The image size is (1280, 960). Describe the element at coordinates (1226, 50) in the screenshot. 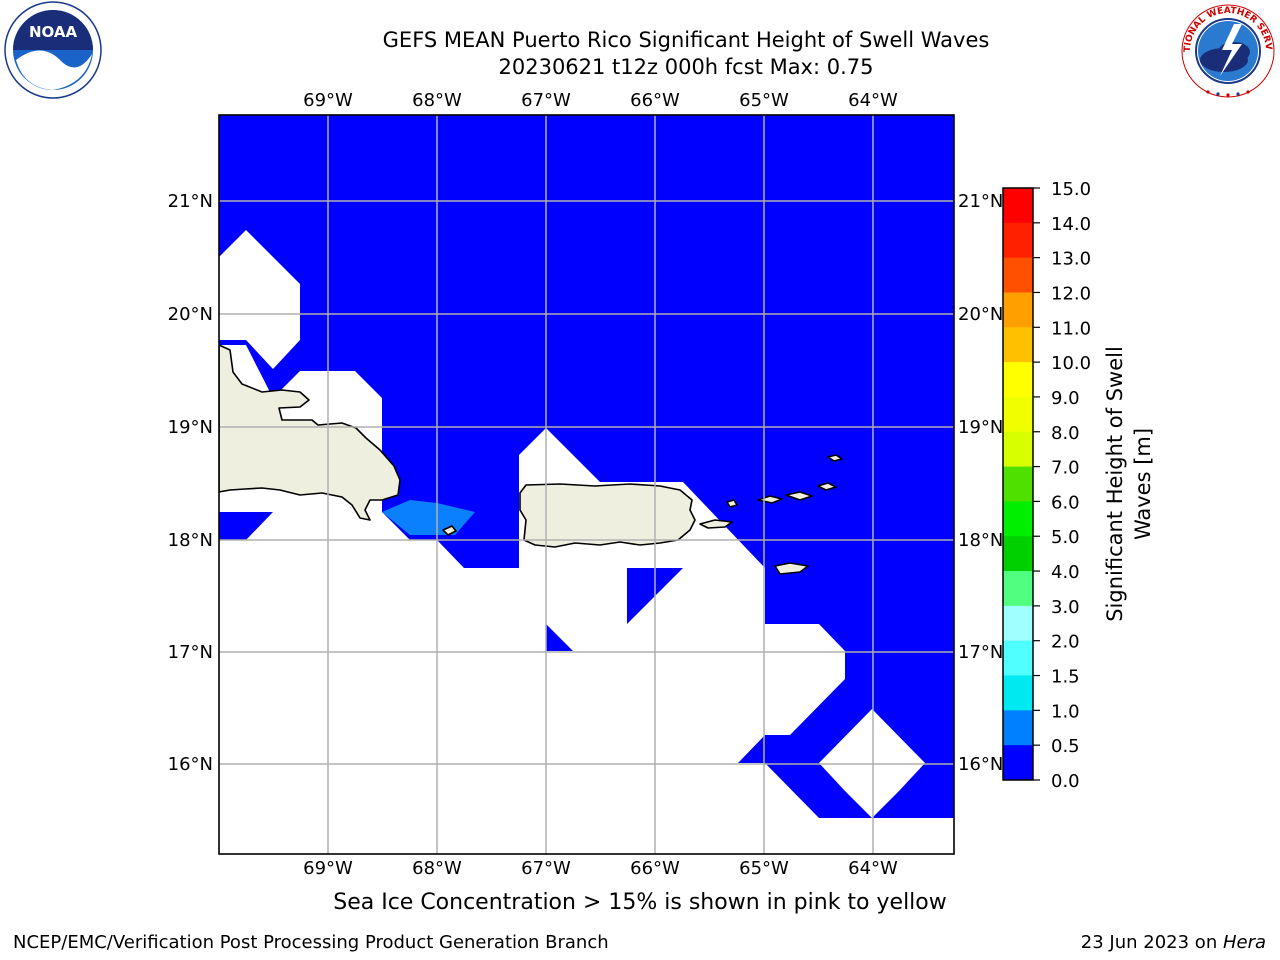

I see `nws-logo: NATIONAL WEATHER SERVICE` at that location.